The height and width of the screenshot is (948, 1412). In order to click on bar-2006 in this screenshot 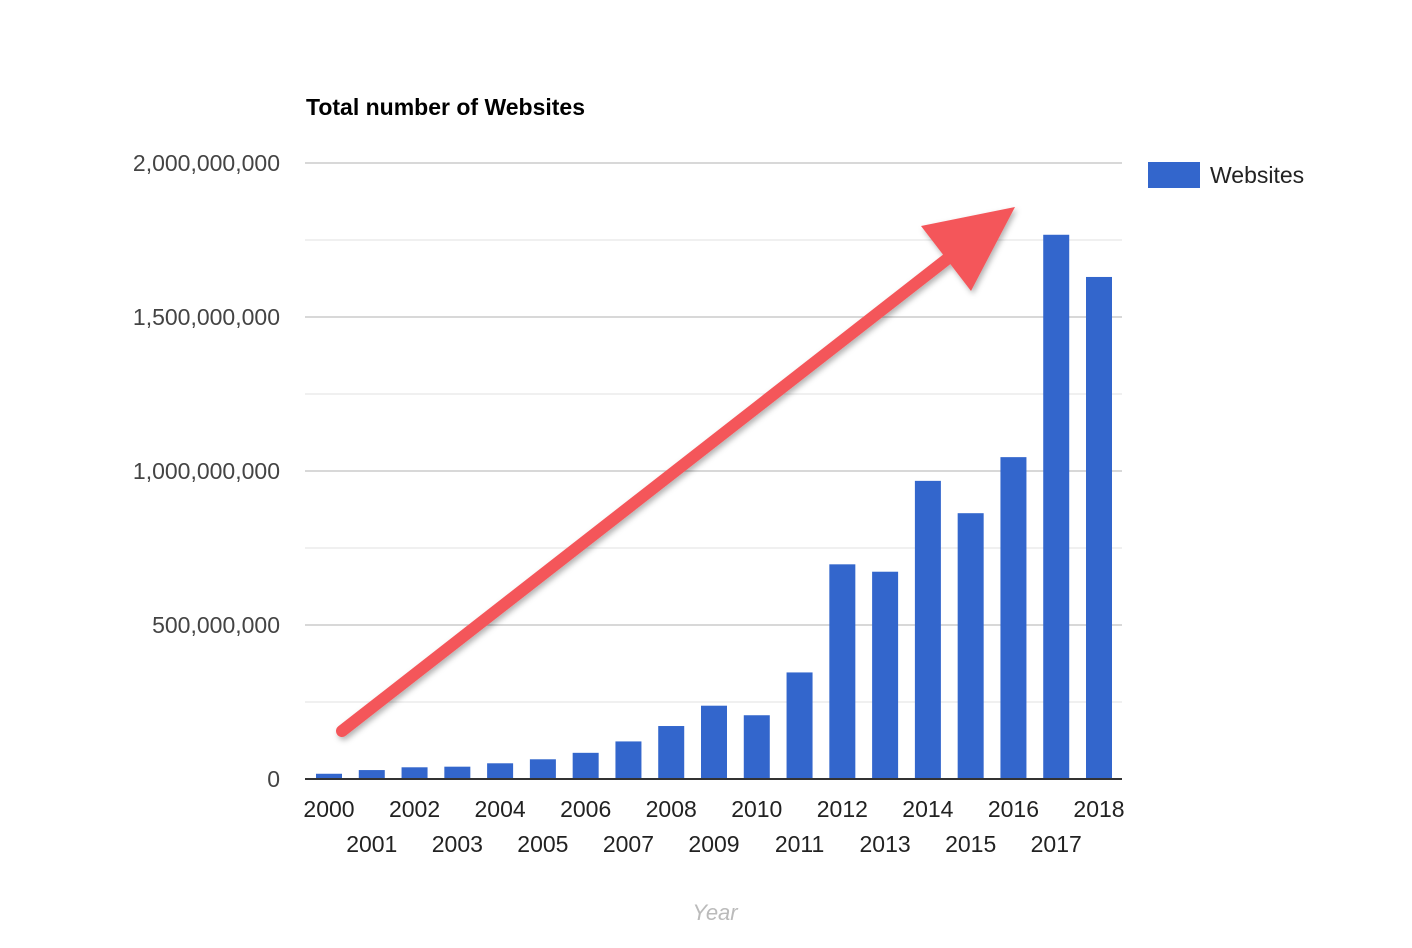, I will do `click(585, 765)`.